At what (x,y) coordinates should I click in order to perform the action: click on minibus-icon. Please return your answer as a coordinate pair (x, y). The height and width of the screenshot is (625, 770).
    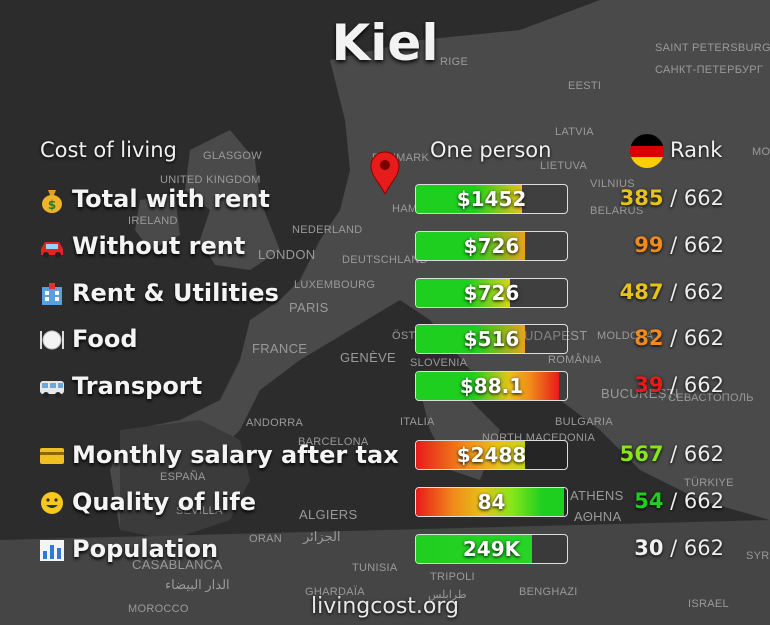
    Looking at the image, I should click on (52, 389).